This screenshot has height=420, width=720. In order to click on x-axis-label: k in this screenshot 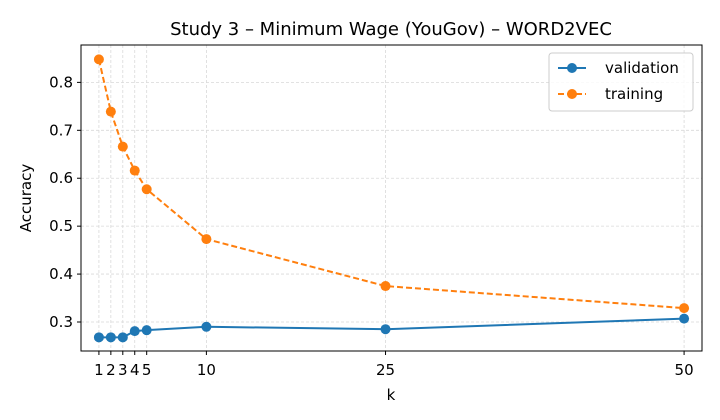, I will do `click(391, 395)`.